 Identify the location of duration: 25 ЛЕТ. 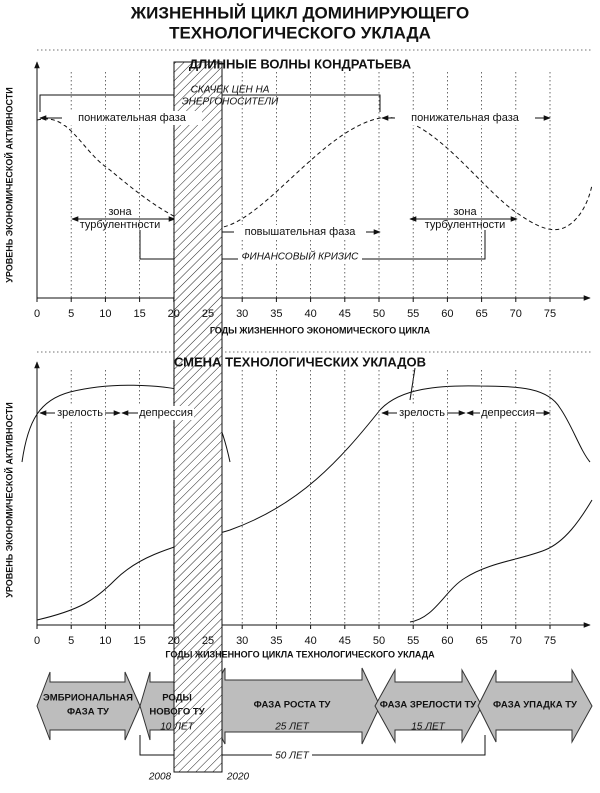
(291, 727).